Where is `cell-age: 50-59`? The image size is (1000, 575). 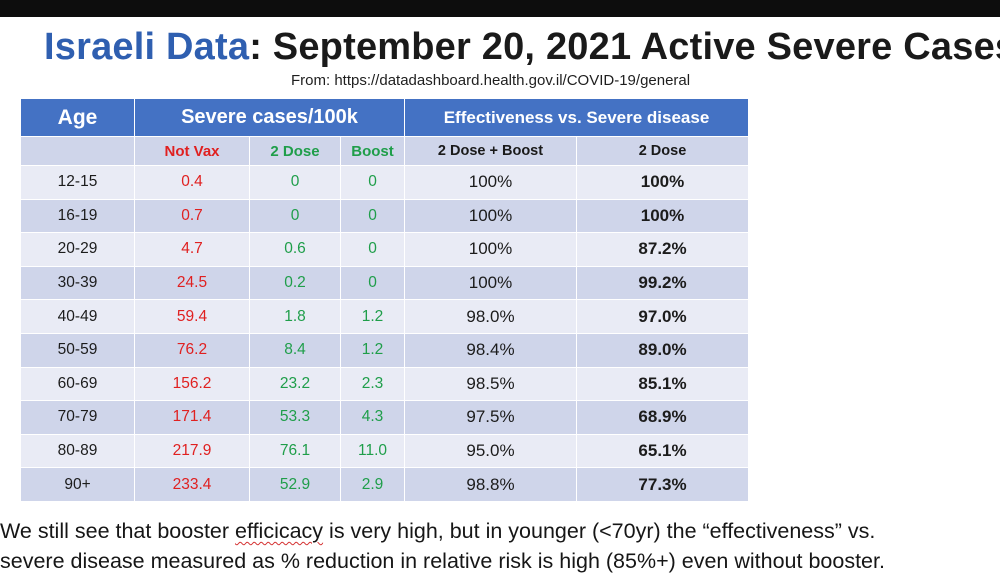
cell-age: 50-59 is located at coordinates (77, 350).